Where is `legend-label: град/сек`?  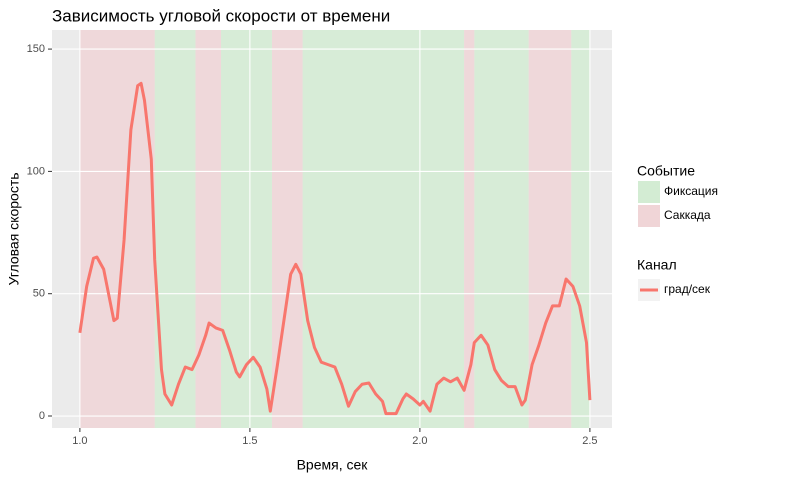
legend-label: град/сек is located at coordinates (687, 289).